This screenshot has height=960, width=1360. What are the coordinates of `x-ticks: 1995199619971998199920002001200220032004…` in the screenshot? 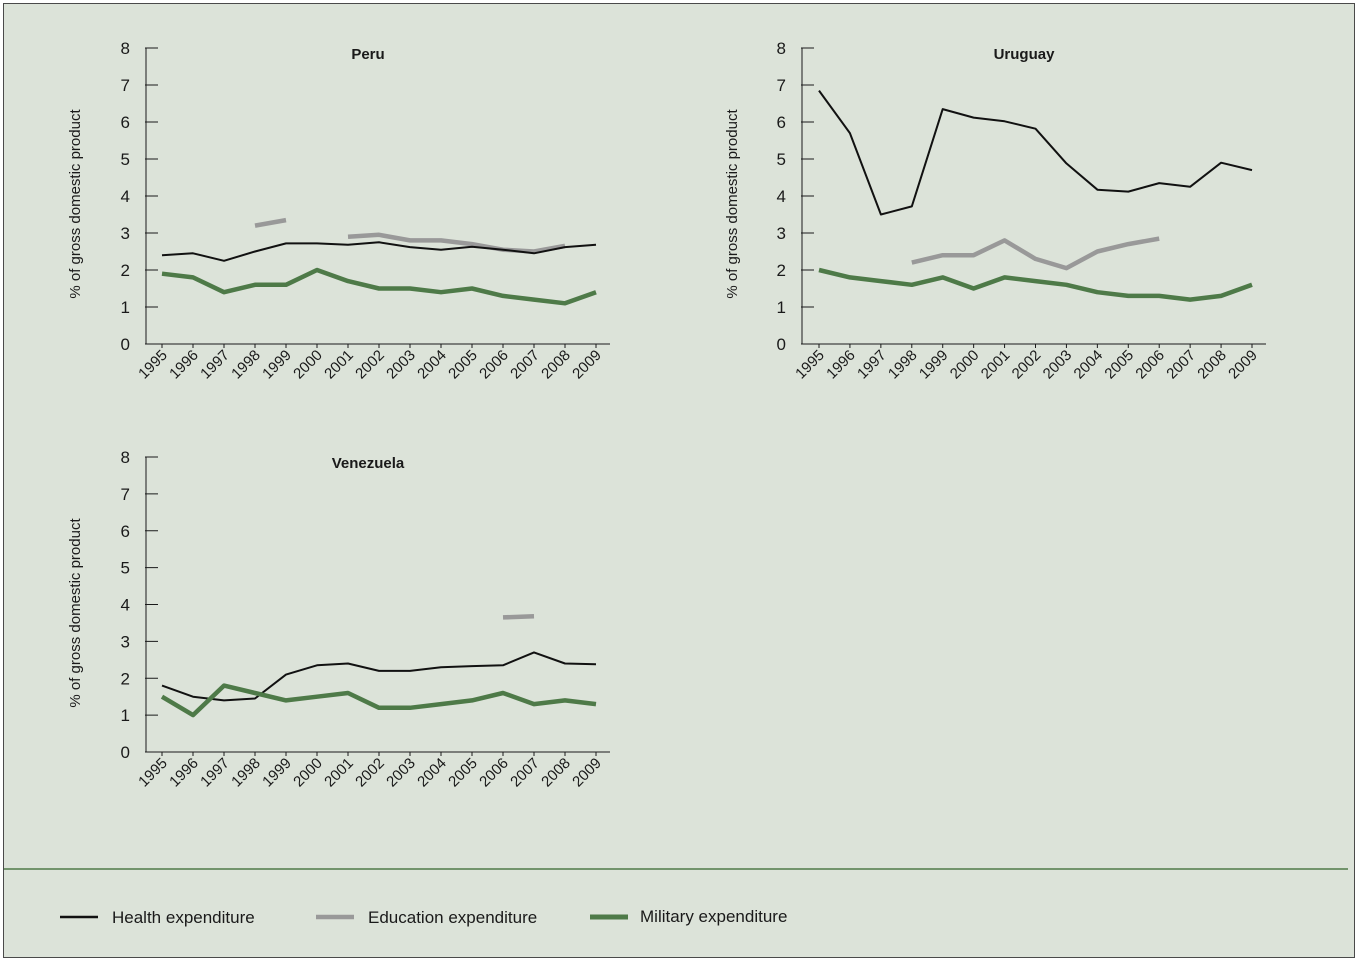 It's located at (370, 771).